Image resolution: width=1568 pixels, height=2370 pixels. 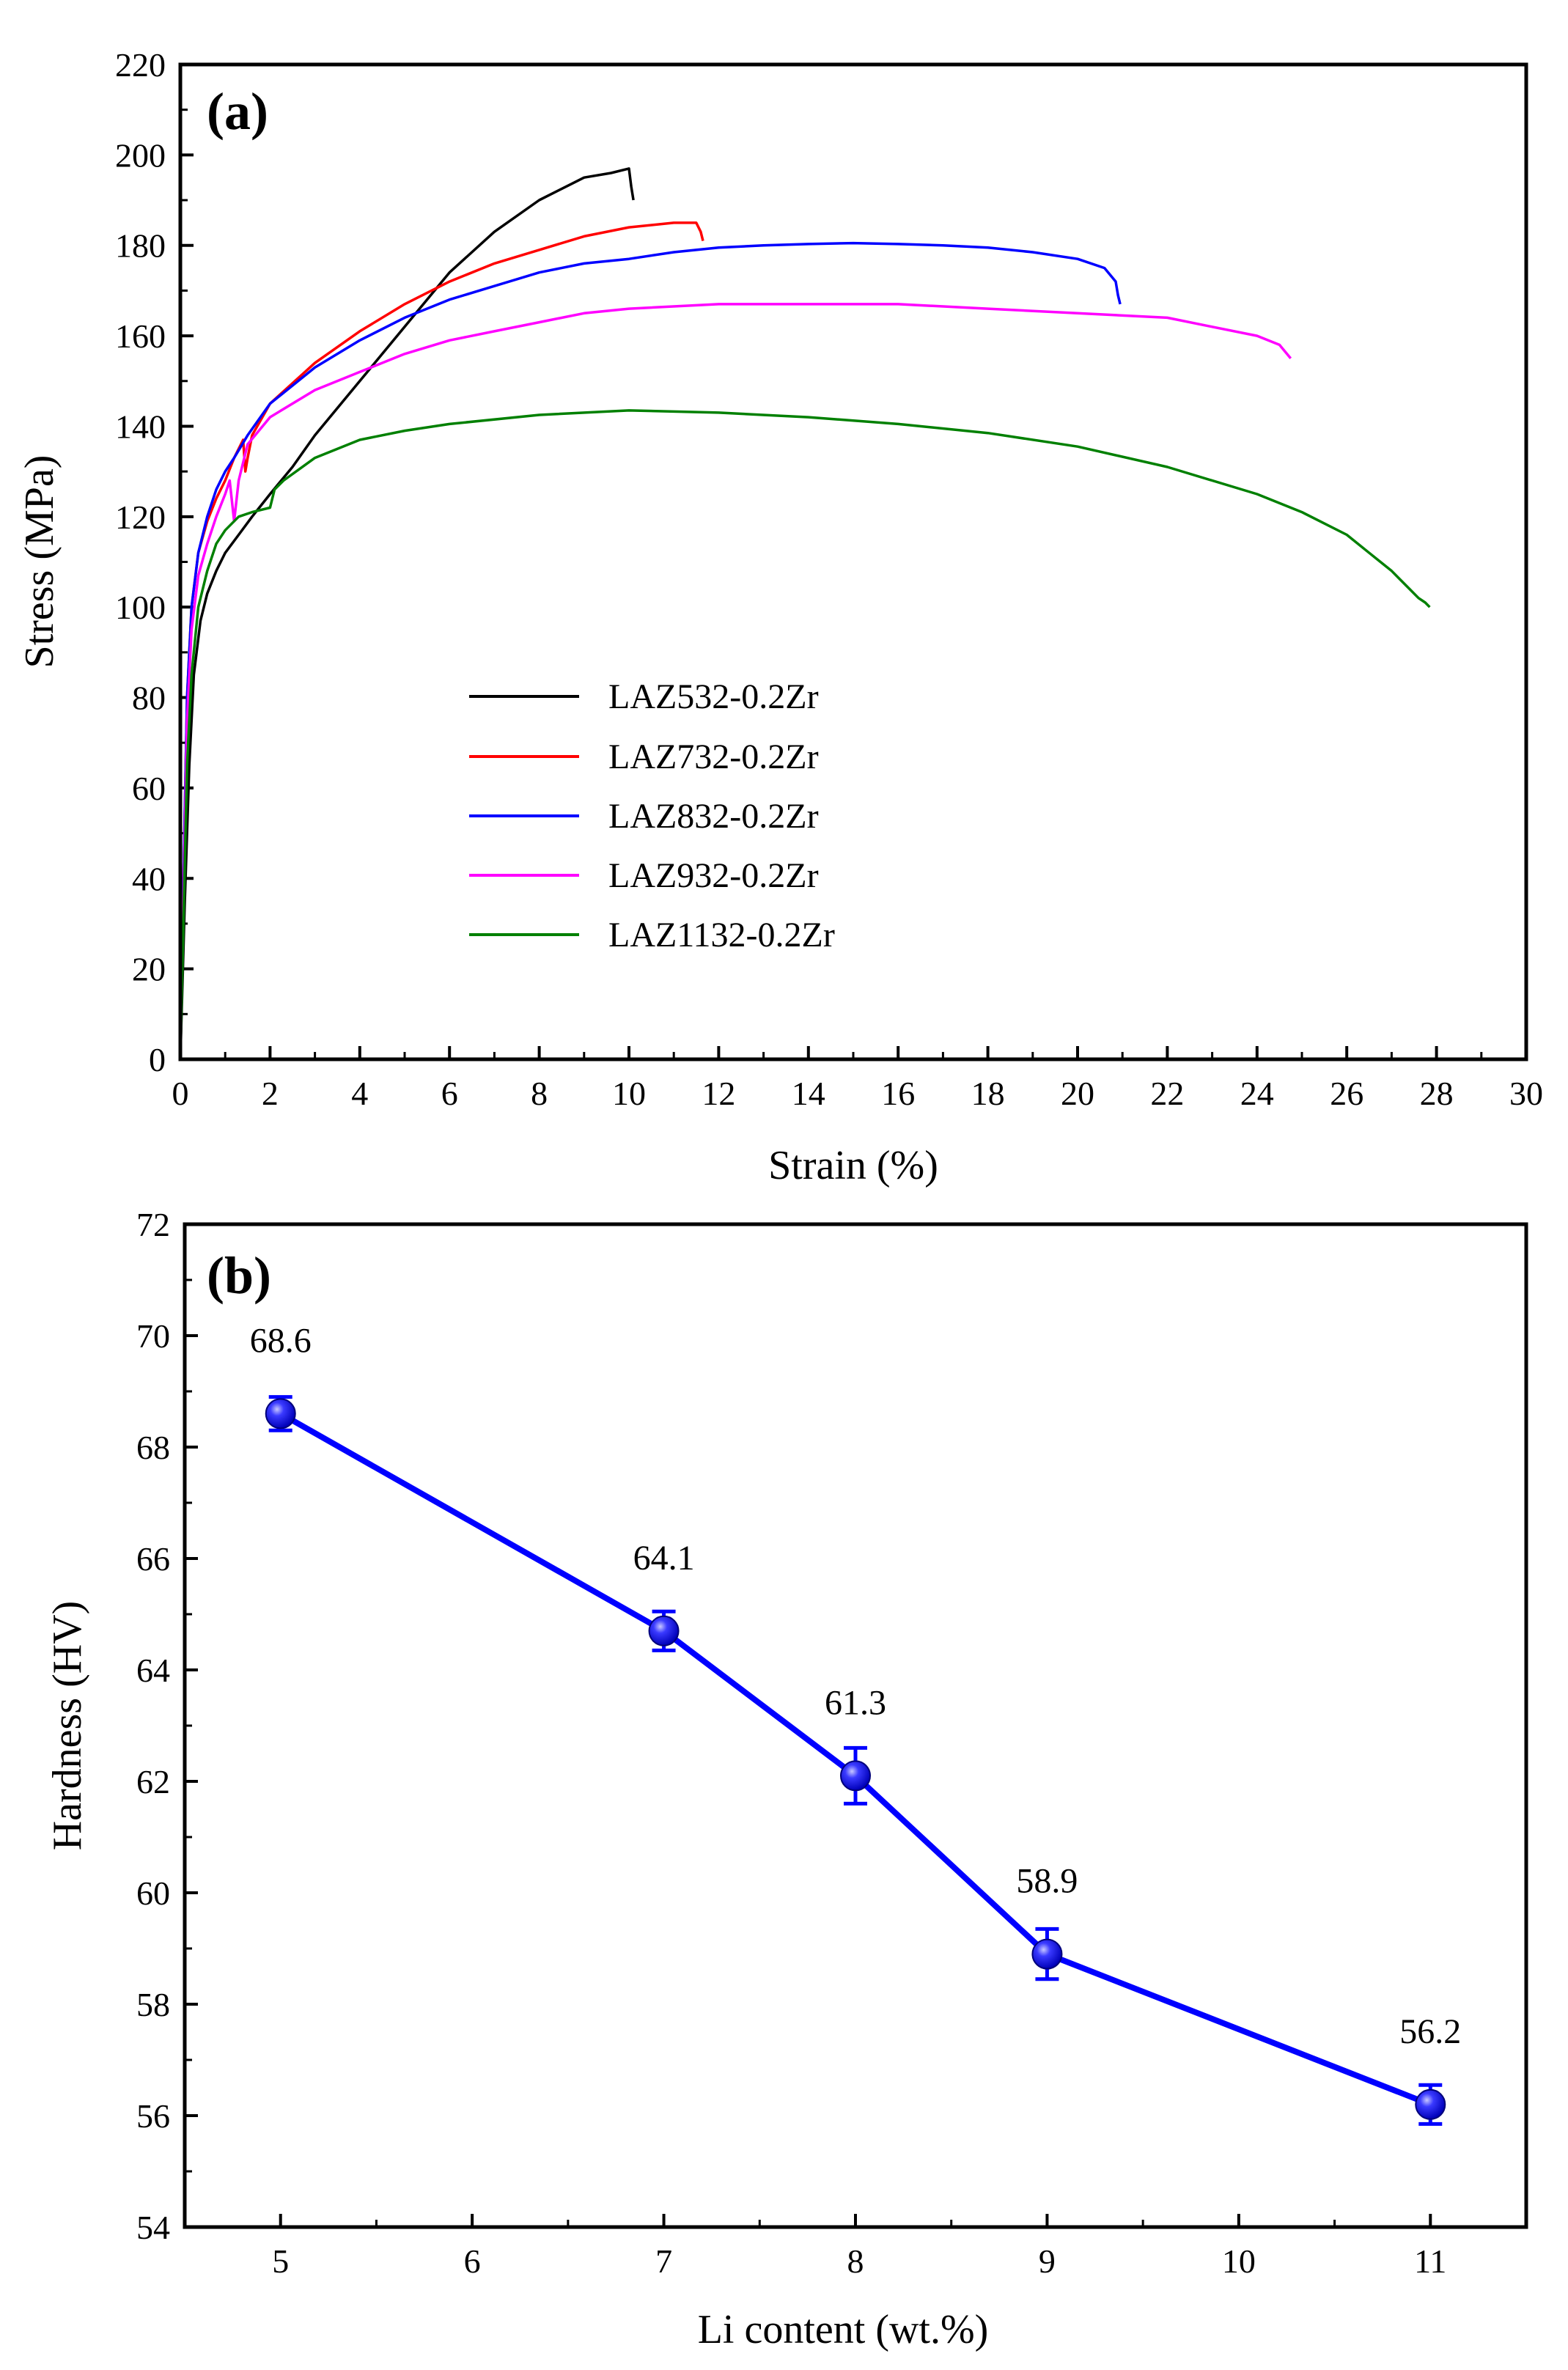 What do you see at coordinates (280, 2261) in the screenshot?
I see `x-tick-label: 5` at bounding box center [280, 2261].